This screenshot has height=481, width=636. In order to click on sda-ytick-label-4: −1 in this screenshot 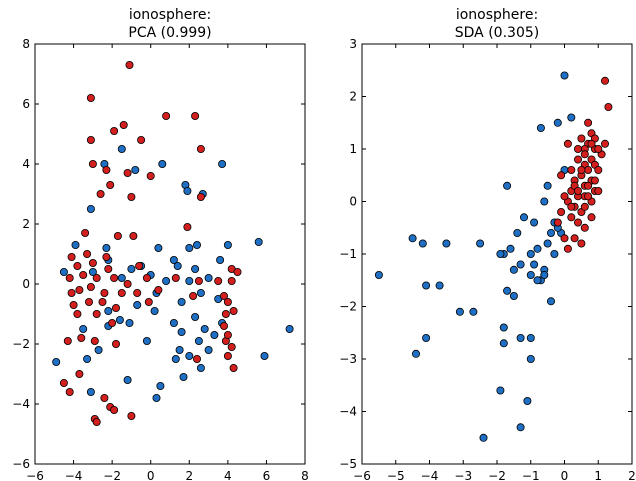, I will do `click(348, 254)`.